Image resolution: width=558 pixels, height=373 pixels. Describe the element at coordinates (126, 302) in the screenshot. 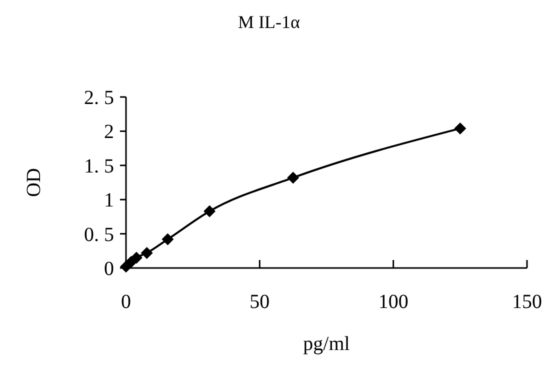

I see `x-tick-label: 0` at that location.